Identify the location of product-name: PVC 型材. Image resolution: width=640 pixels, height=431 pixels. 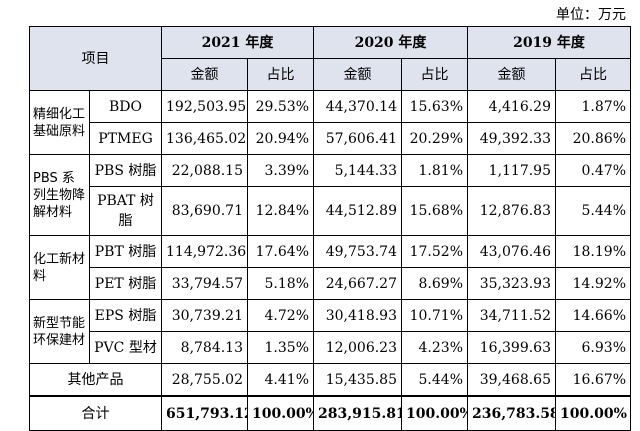
(125, 347).